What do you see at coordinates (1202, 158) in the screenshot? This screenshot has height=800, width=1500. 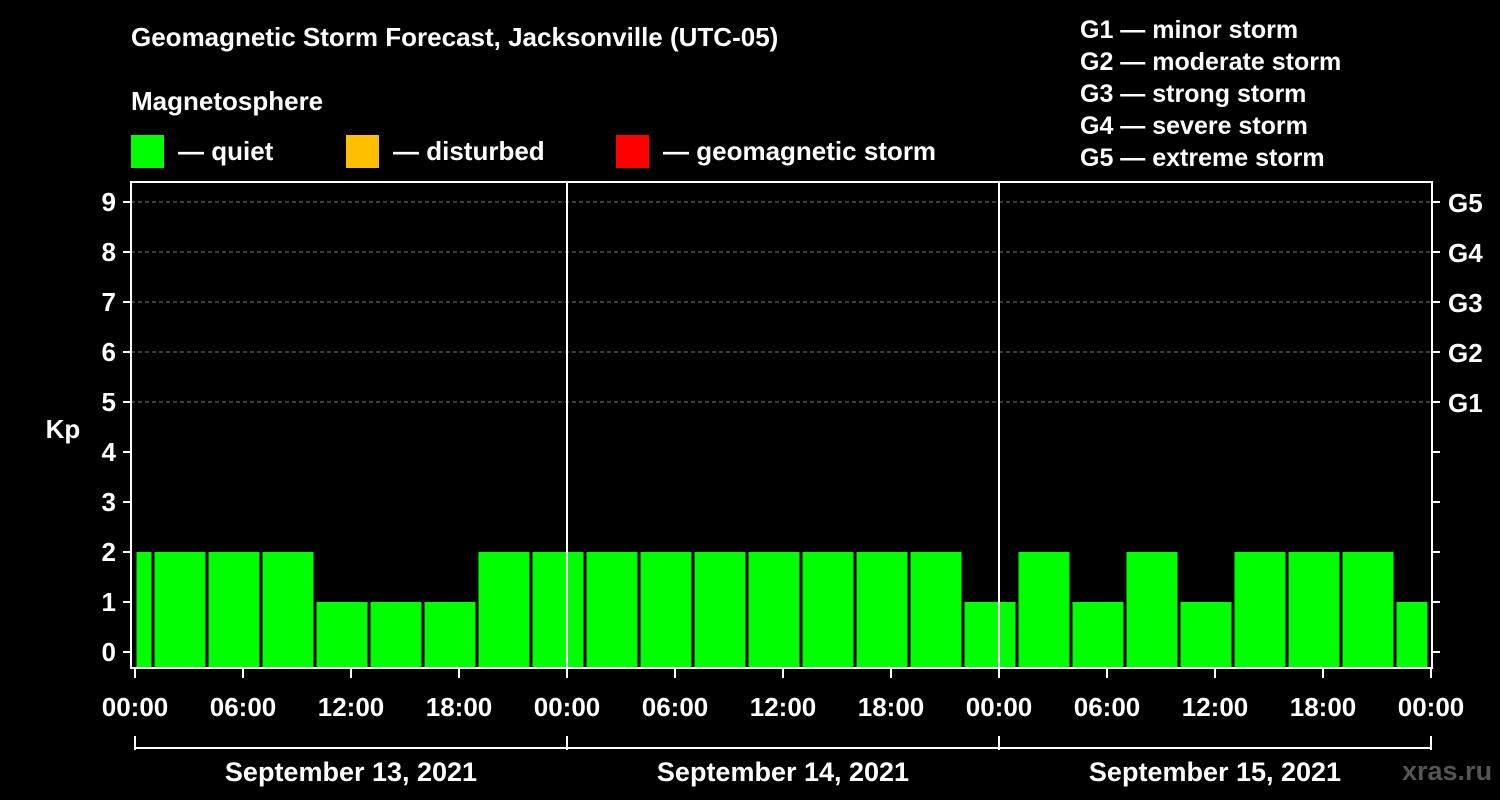 I see `g-scale-g5: G5 — extreme storm` at bounding box center [1202, 158].